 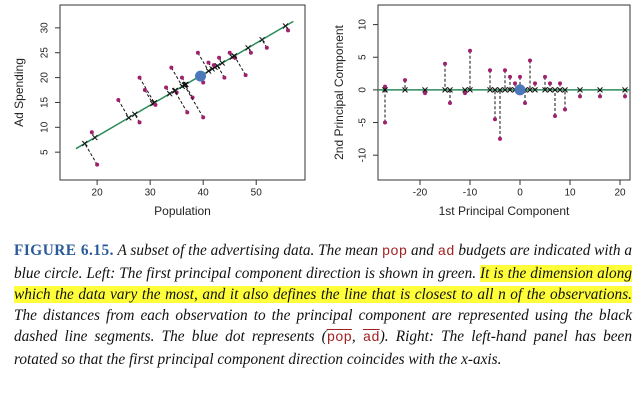 I want to click on x-tick-label: 30, so click(x=151, y=193).